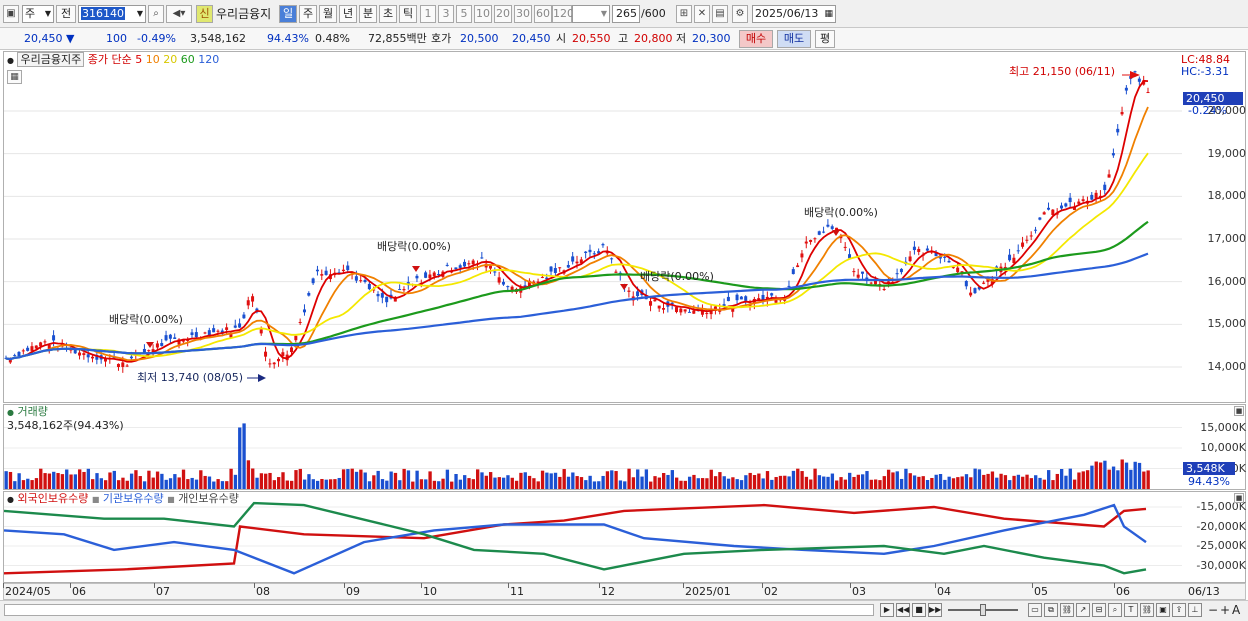 This screenshot has width=1248, height=621. I want to click on speaker-icon: ◀▾, so click(179, 14).